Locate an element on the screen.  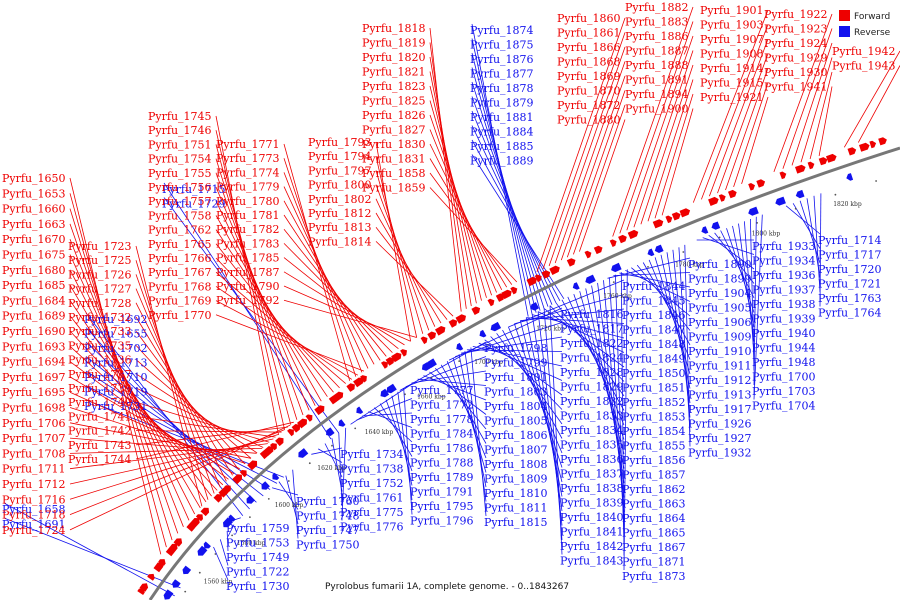
gene-label: Pyrfu_1734 is located at coordinates (372, 454).